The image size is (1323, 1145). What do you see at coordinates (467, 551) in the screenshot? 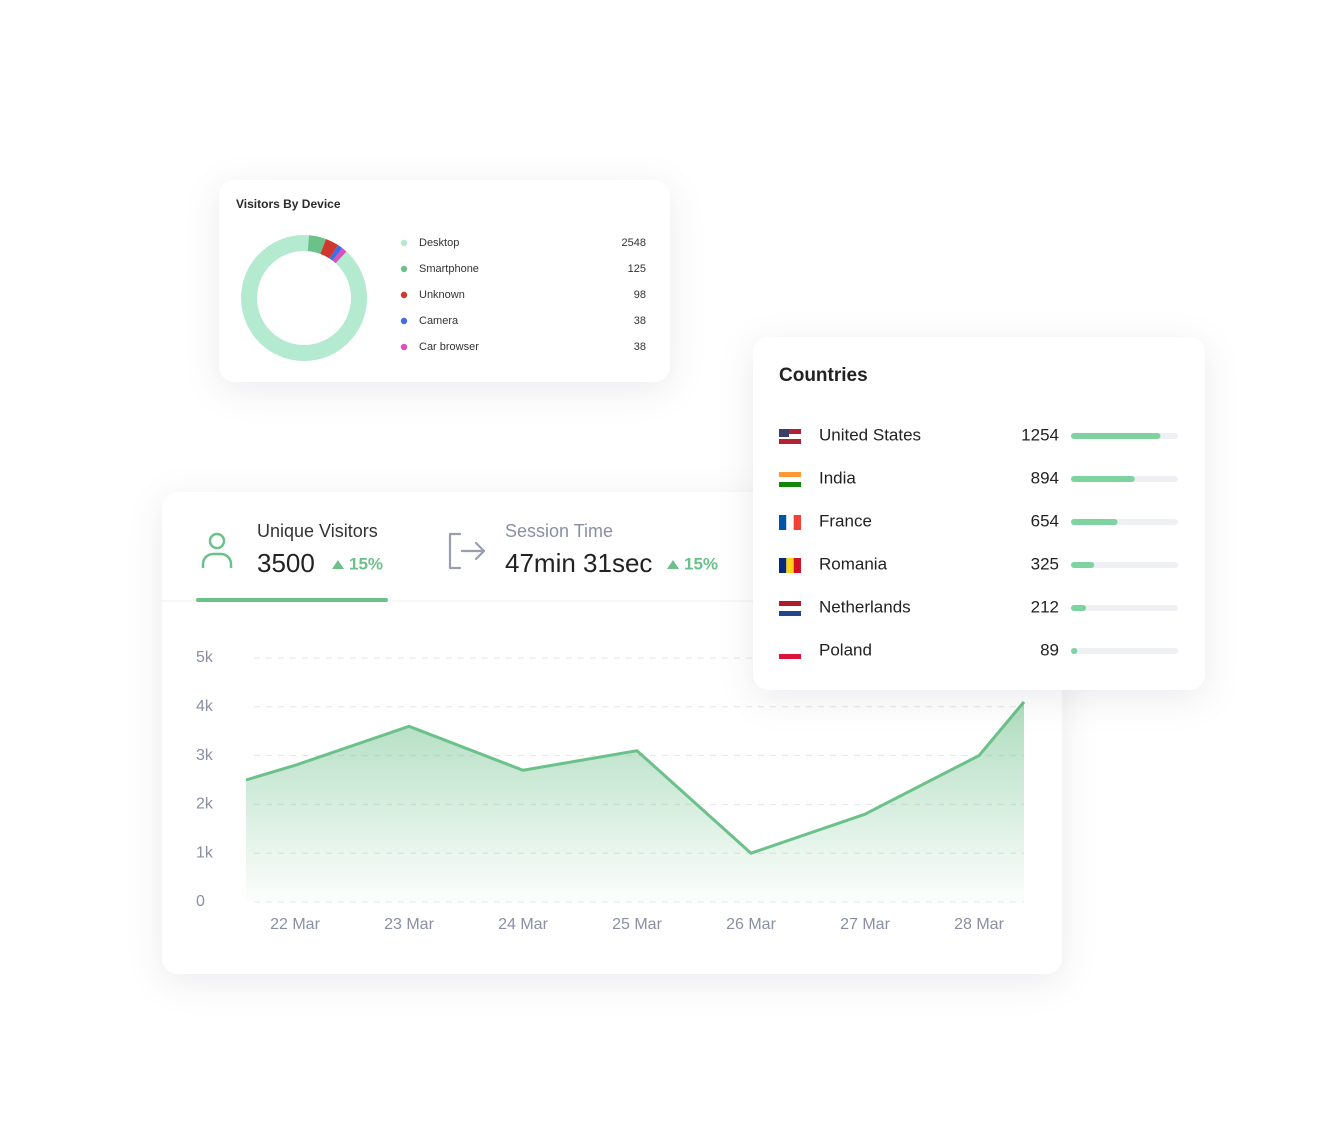
I see `exit-icon` at bounding box center [467, 551].